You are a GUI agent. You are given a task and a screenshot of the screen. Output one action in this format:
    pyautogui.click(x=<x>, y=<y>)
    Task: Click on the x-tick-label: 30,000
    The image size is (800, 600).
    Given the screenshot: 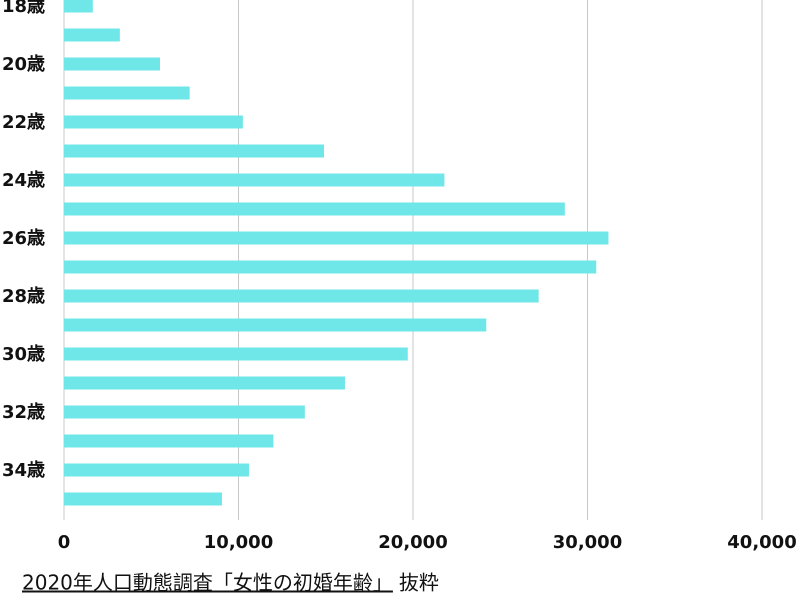 What is the action you would take?
    pyautogui.click(x=587, y=542)
    